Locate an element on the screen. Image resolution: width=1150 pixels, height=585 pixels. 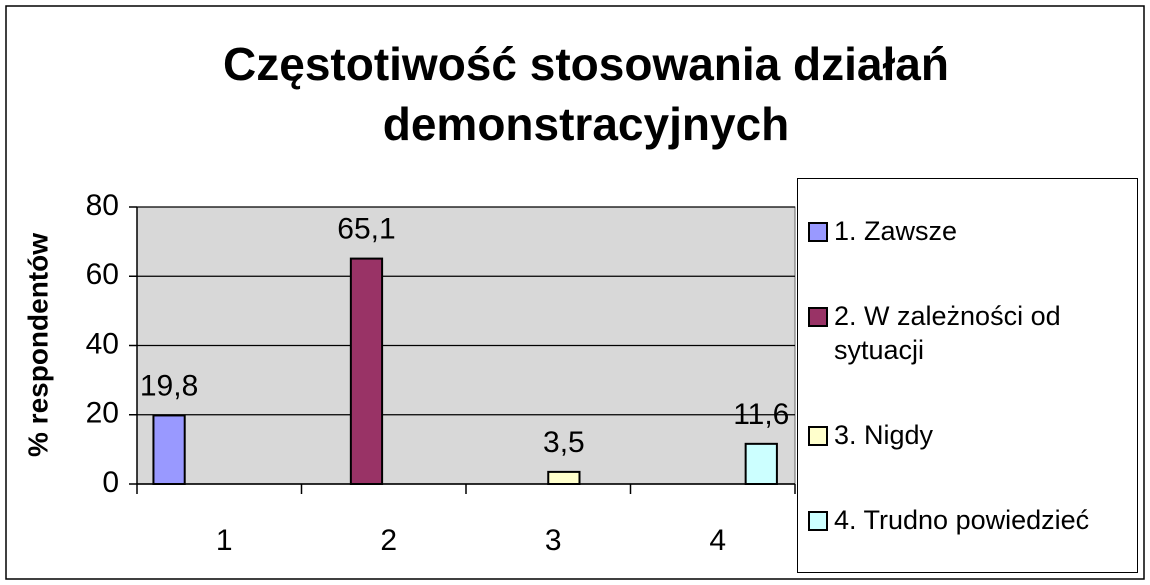
y-tick-label: 60 is located at coordinates (102, 274).